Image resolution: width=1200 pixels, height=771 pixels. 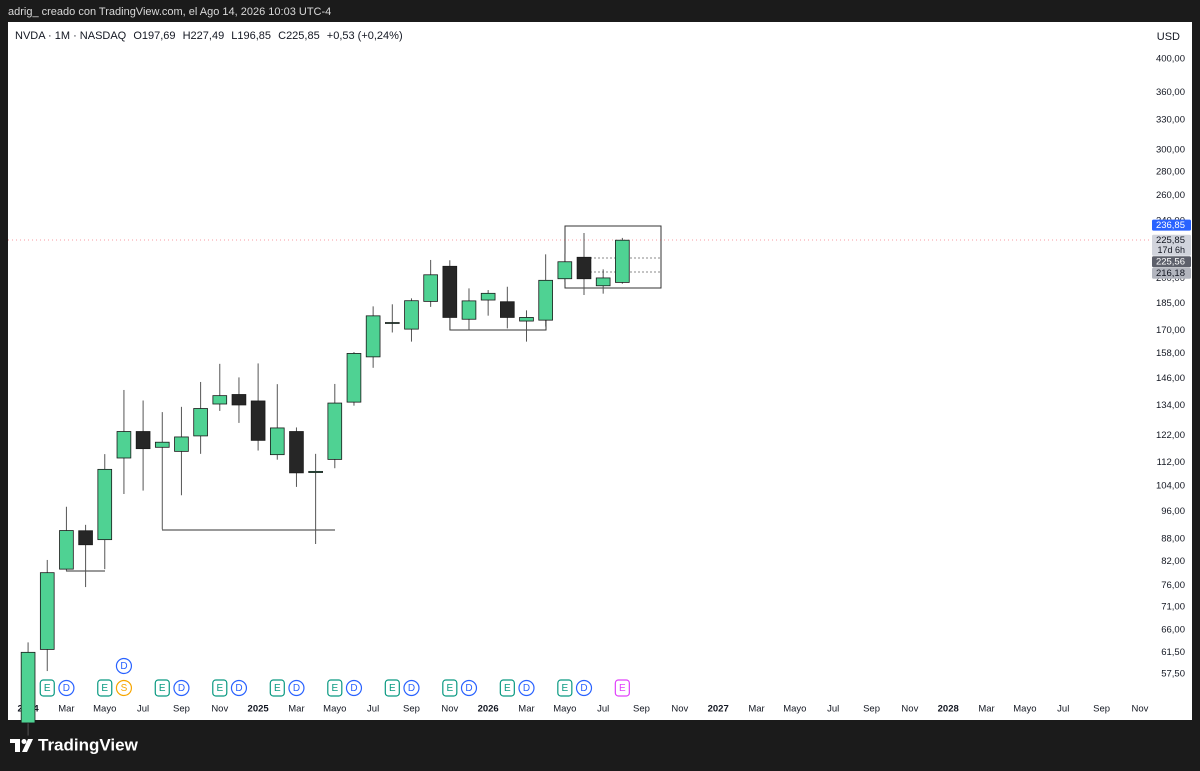 I want to click on price-label: 216,18, so click(x=1170, y=273).